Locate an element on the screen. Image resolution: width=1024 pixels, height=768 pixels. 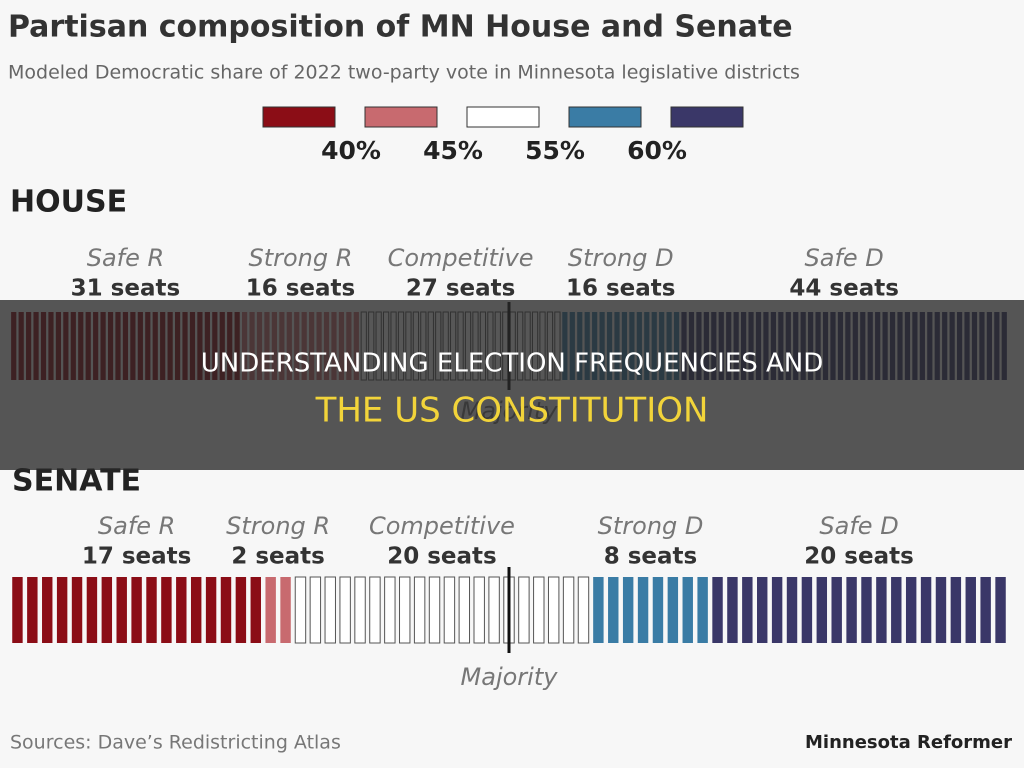
group-seats: 8 seats is located at coordinates (651, 557).